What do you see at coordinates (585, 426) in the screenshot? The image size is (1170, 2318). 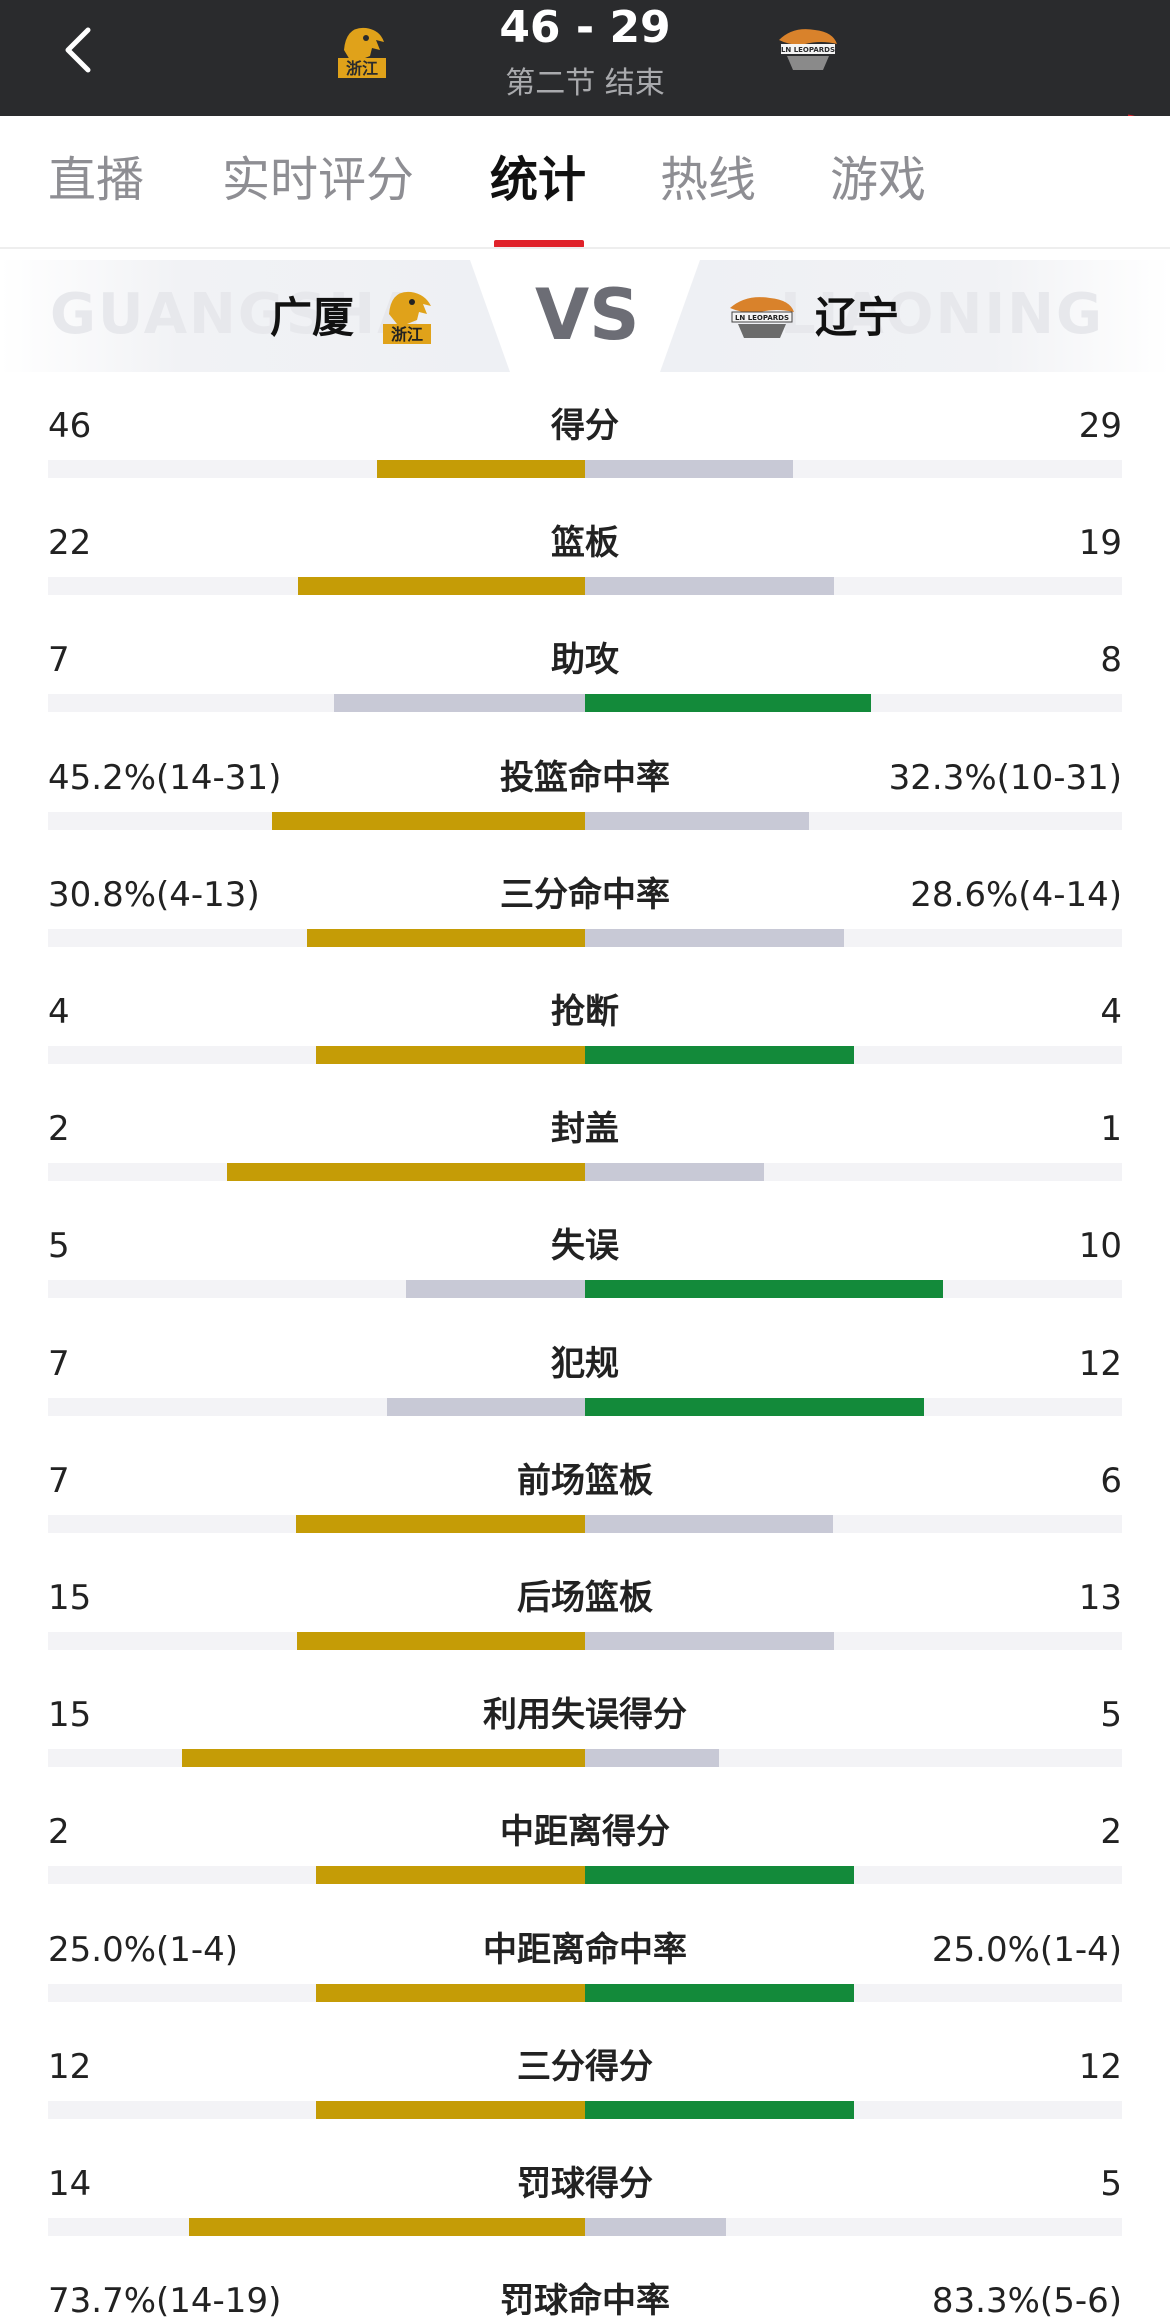 I see `stat-label: 得分` at bounding box center [585, 426].